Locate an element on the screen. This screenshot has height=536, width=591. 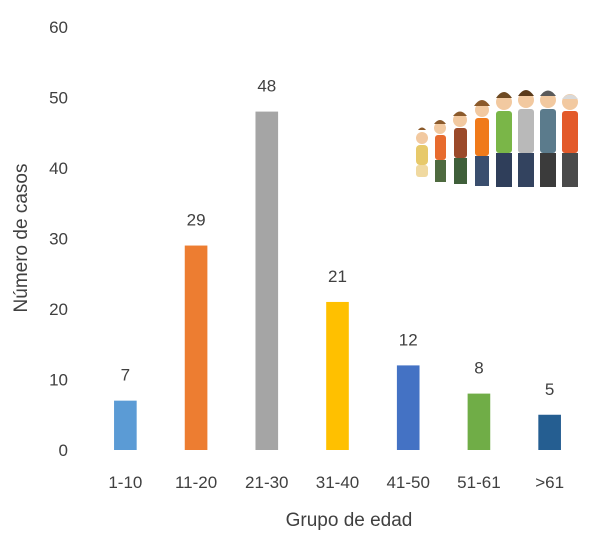
y-axis-label: Número de casos is located at coordinates (21, 238).